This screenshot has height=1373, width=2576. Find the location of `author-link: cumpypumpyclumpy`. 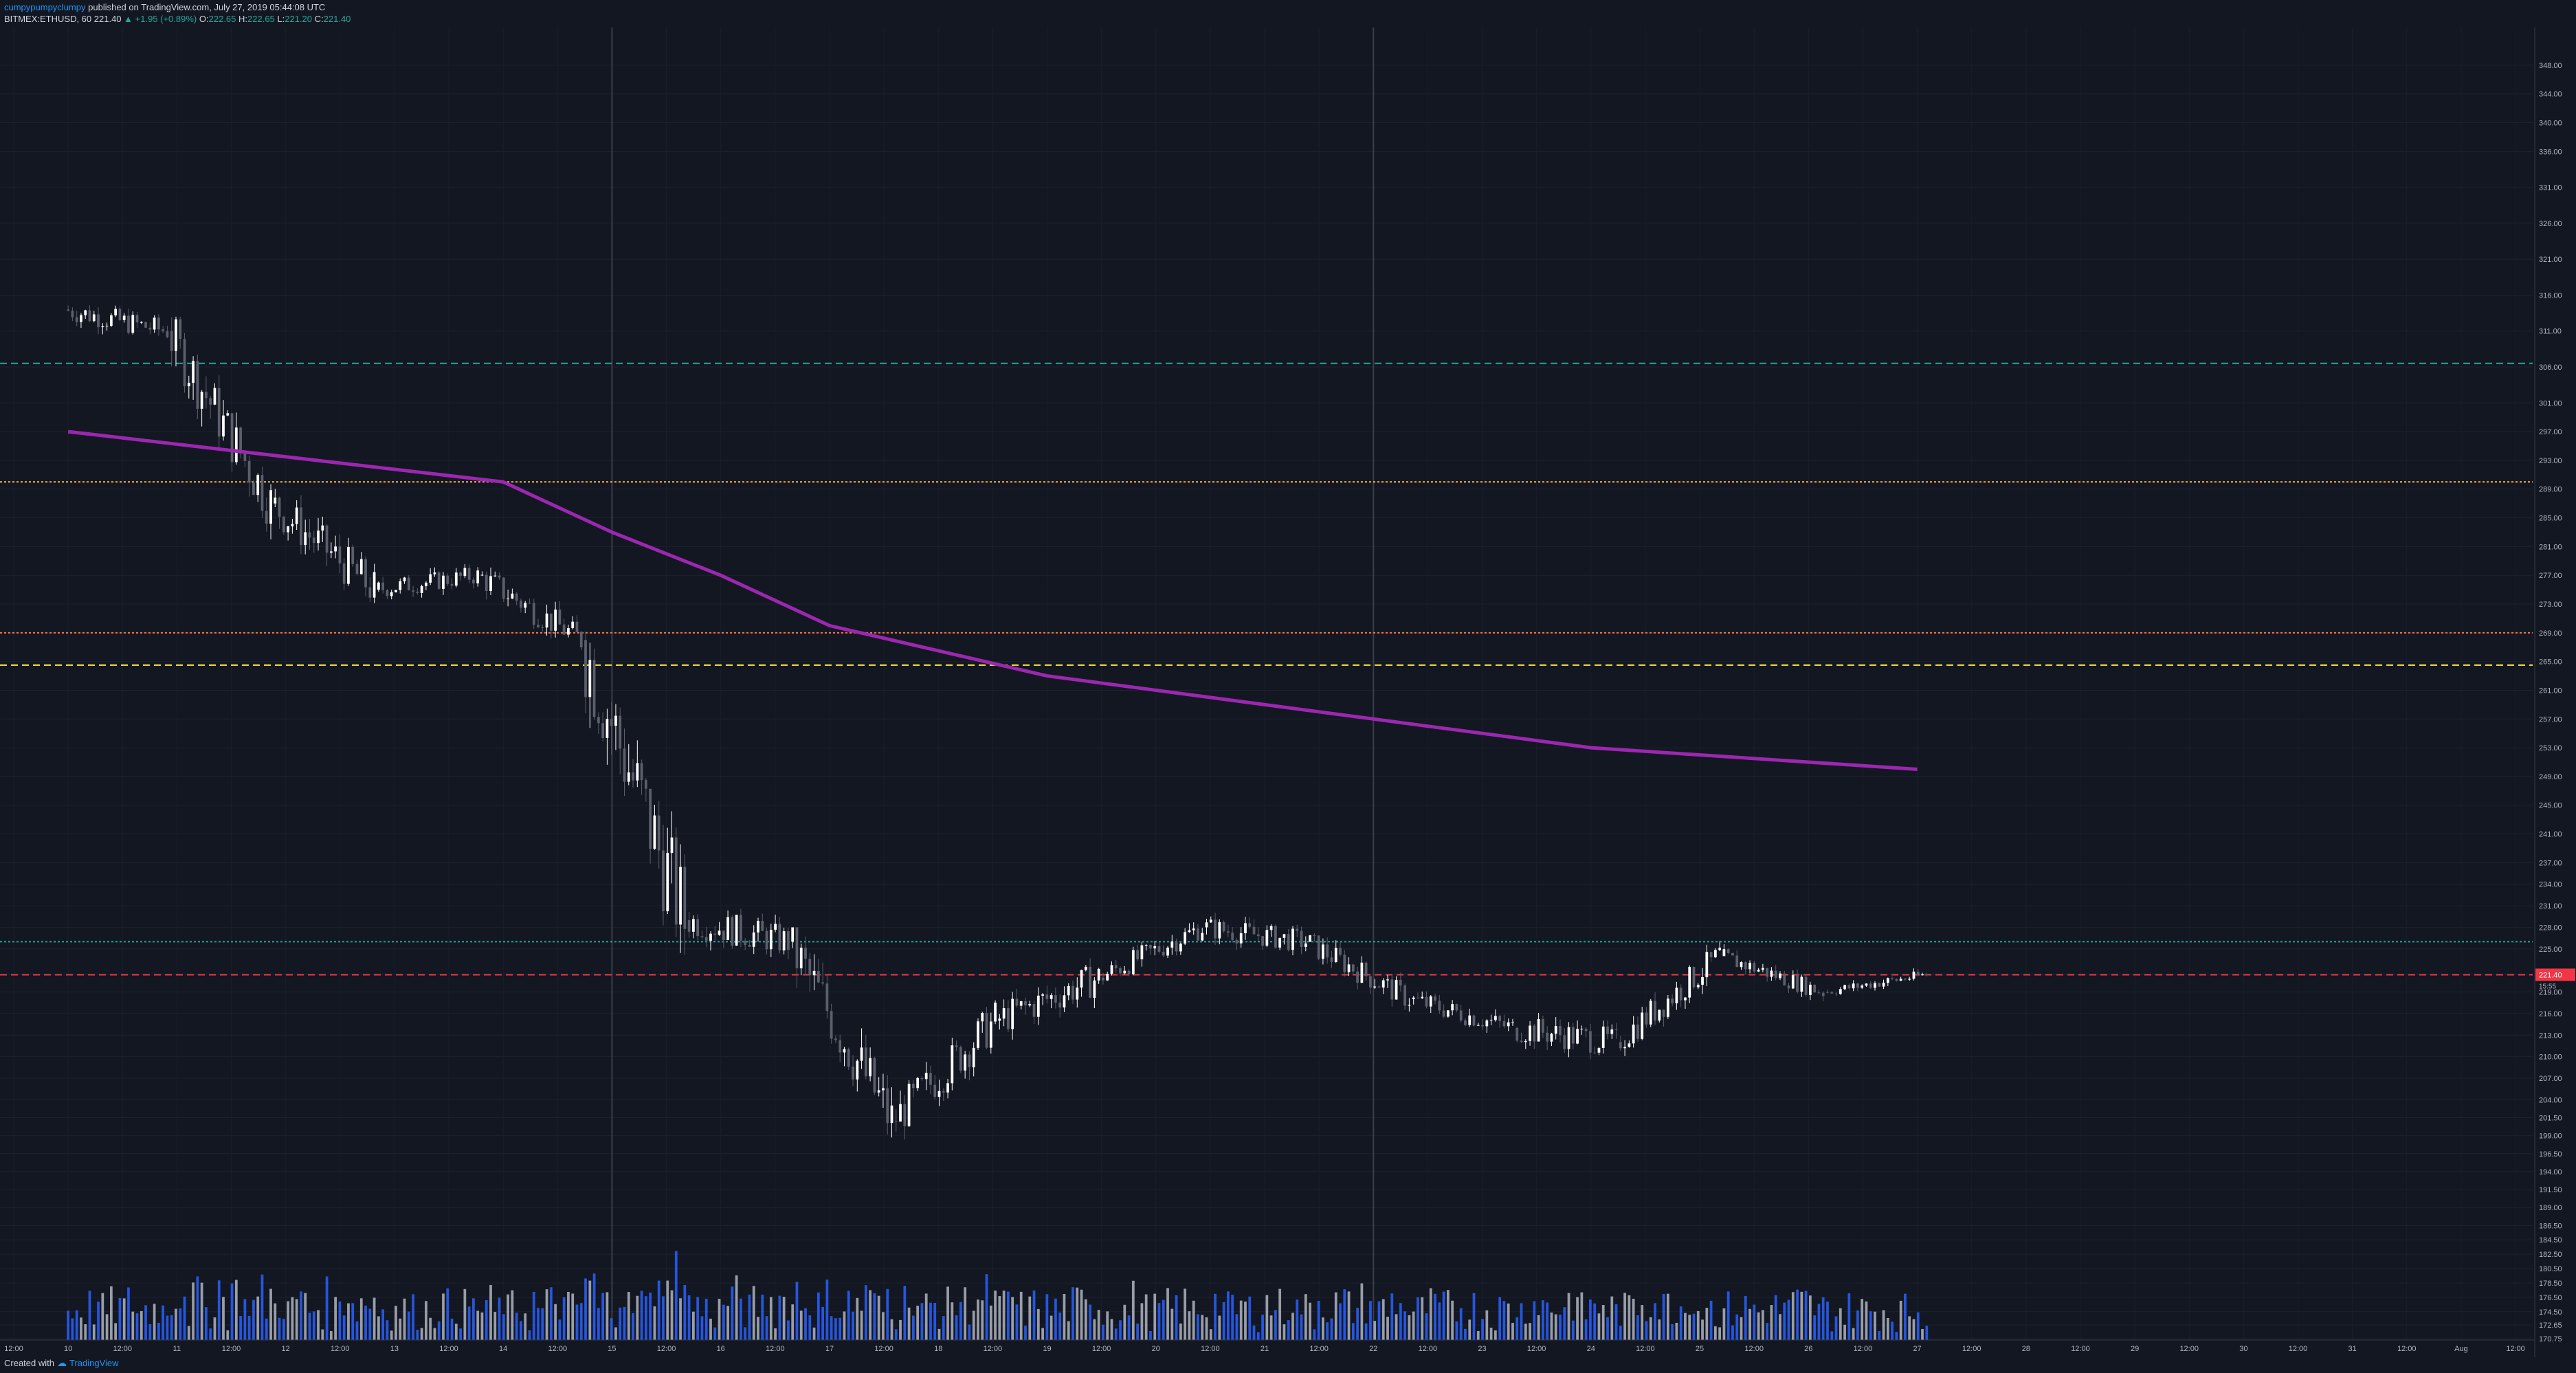

author-link: cumpypumpyclumpy is located at coordinates (45, 7).